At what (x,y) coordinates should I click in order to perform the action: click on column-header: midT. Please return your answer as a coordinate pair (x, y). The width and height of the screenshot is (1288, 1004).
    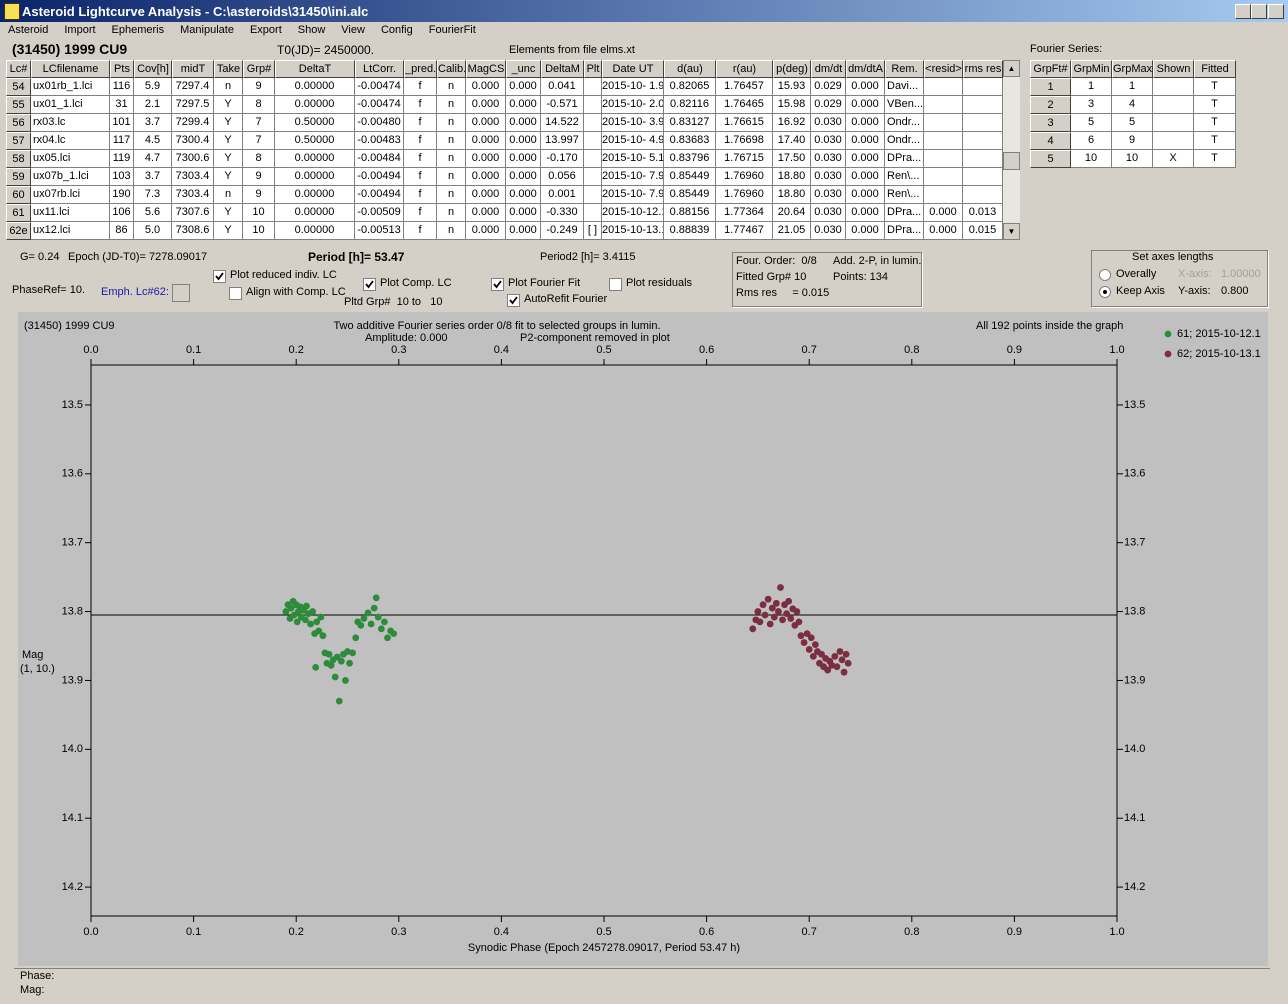
    Looking at the image, I should click on (193, 69).